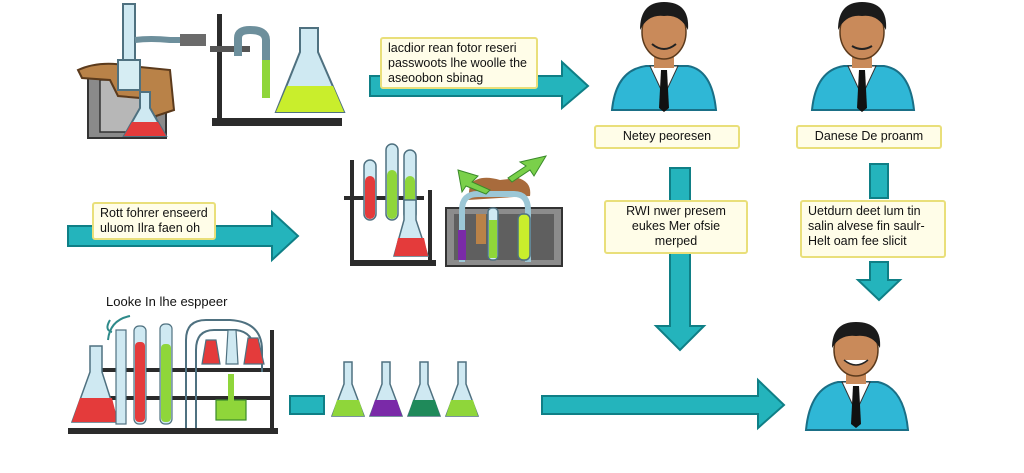 This screenshot has height=473, width=1024. I want to click on small-flasks-icon, so click(405, 389).